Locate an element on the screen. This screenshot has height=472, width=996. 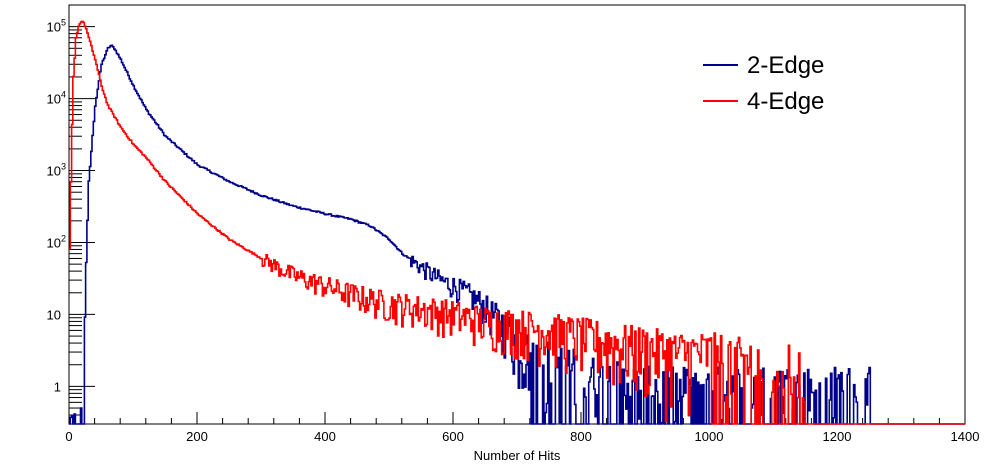
x-axis: 0 200 400 600 800 1000 1200 1400 is located at coordinates (522, 428).